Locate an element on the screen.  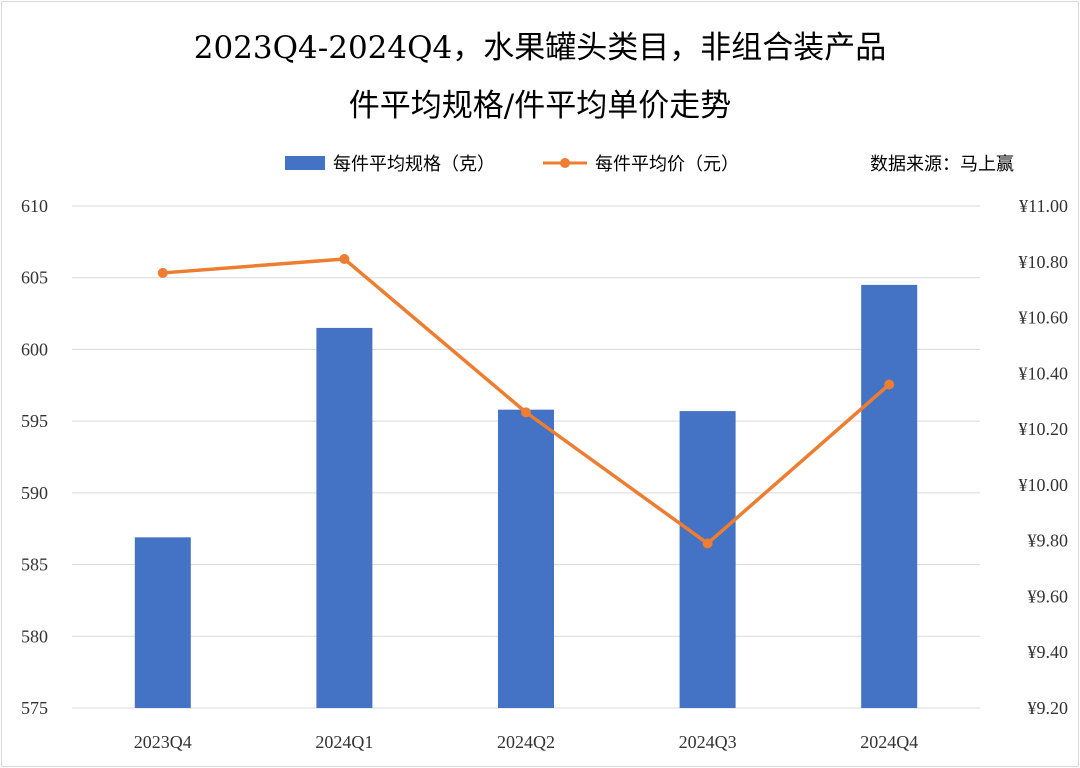
left-axis-tick: 590 is located at coordinates (34, 493).